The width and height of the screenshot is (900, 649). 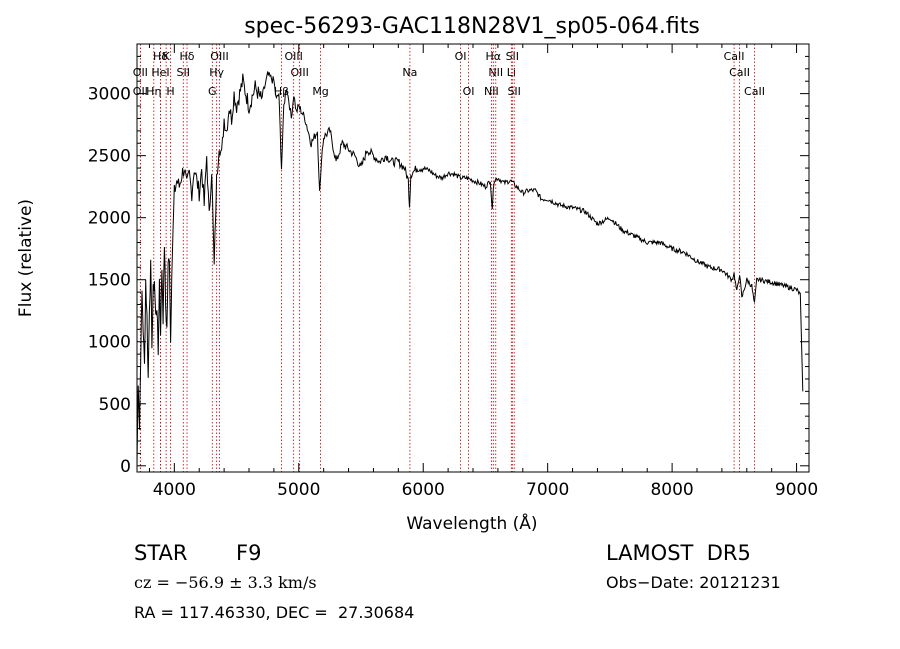 I want to click on x-tick-label-1: 5000, so click(x=298, y=490).